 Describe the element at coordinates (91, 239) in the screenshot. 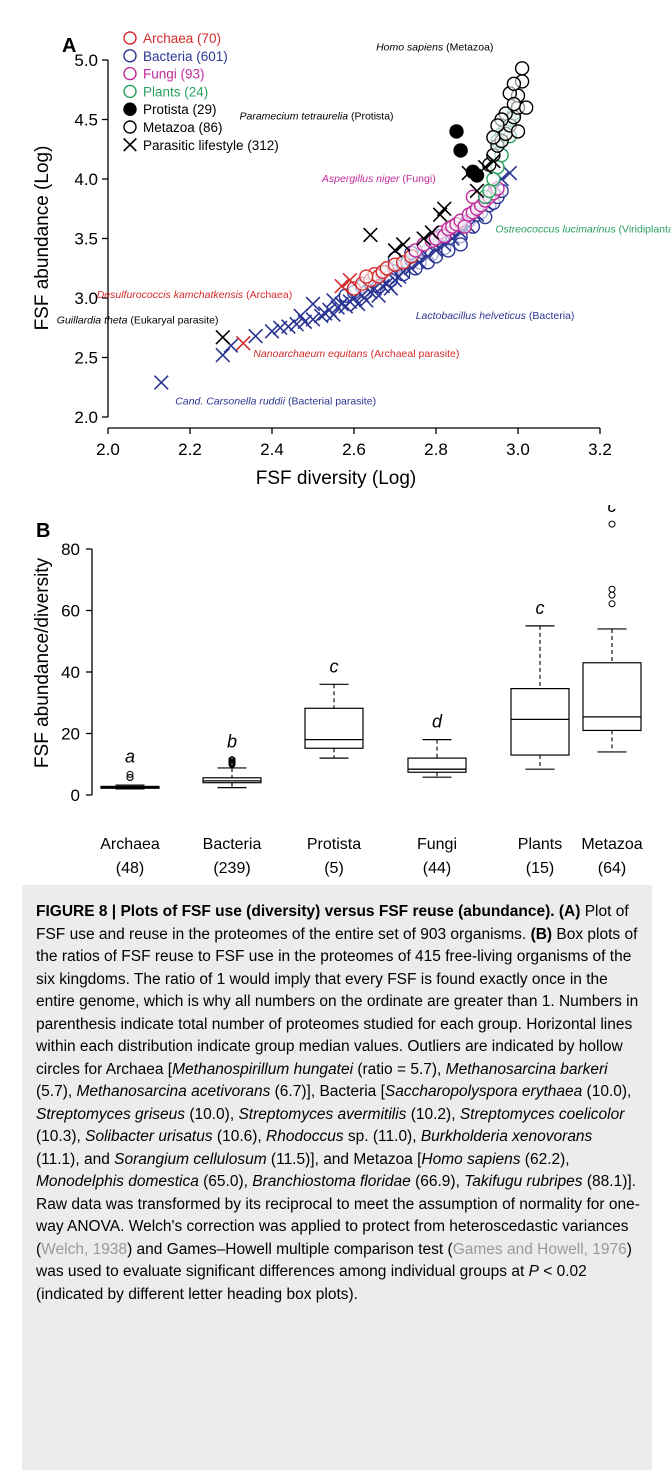

I see `y-axis-a: 2.0 2.5 3.0 3.5 4.0 4.5 5.0` at that location.